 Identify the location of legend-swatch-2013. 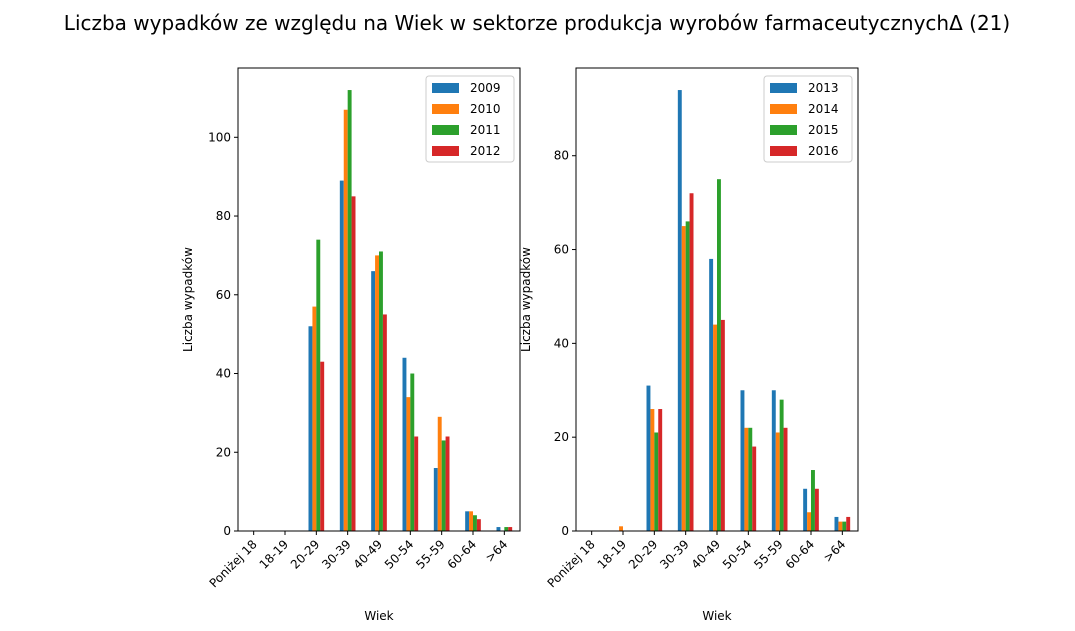
(783, 88).